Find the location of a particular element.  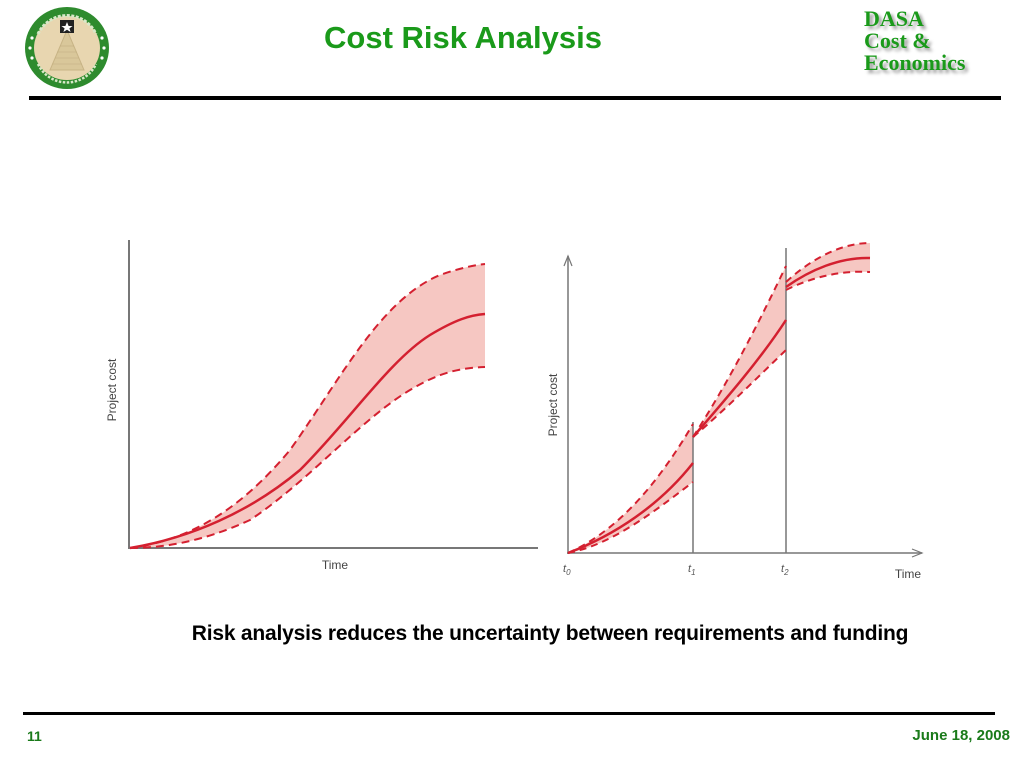

header-divider is located at coordinates (515, 98).